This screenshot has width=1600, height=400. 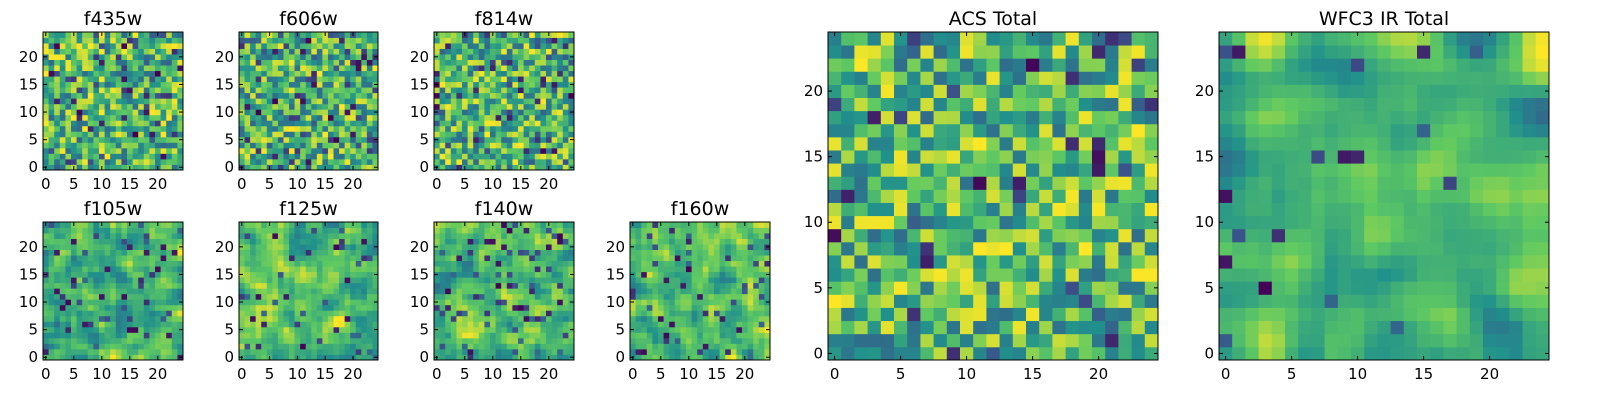 What do you see at coordinates (437, 184) in the screenshot?
I see `x-tick-label: 0` at bounding box center [437, 184].